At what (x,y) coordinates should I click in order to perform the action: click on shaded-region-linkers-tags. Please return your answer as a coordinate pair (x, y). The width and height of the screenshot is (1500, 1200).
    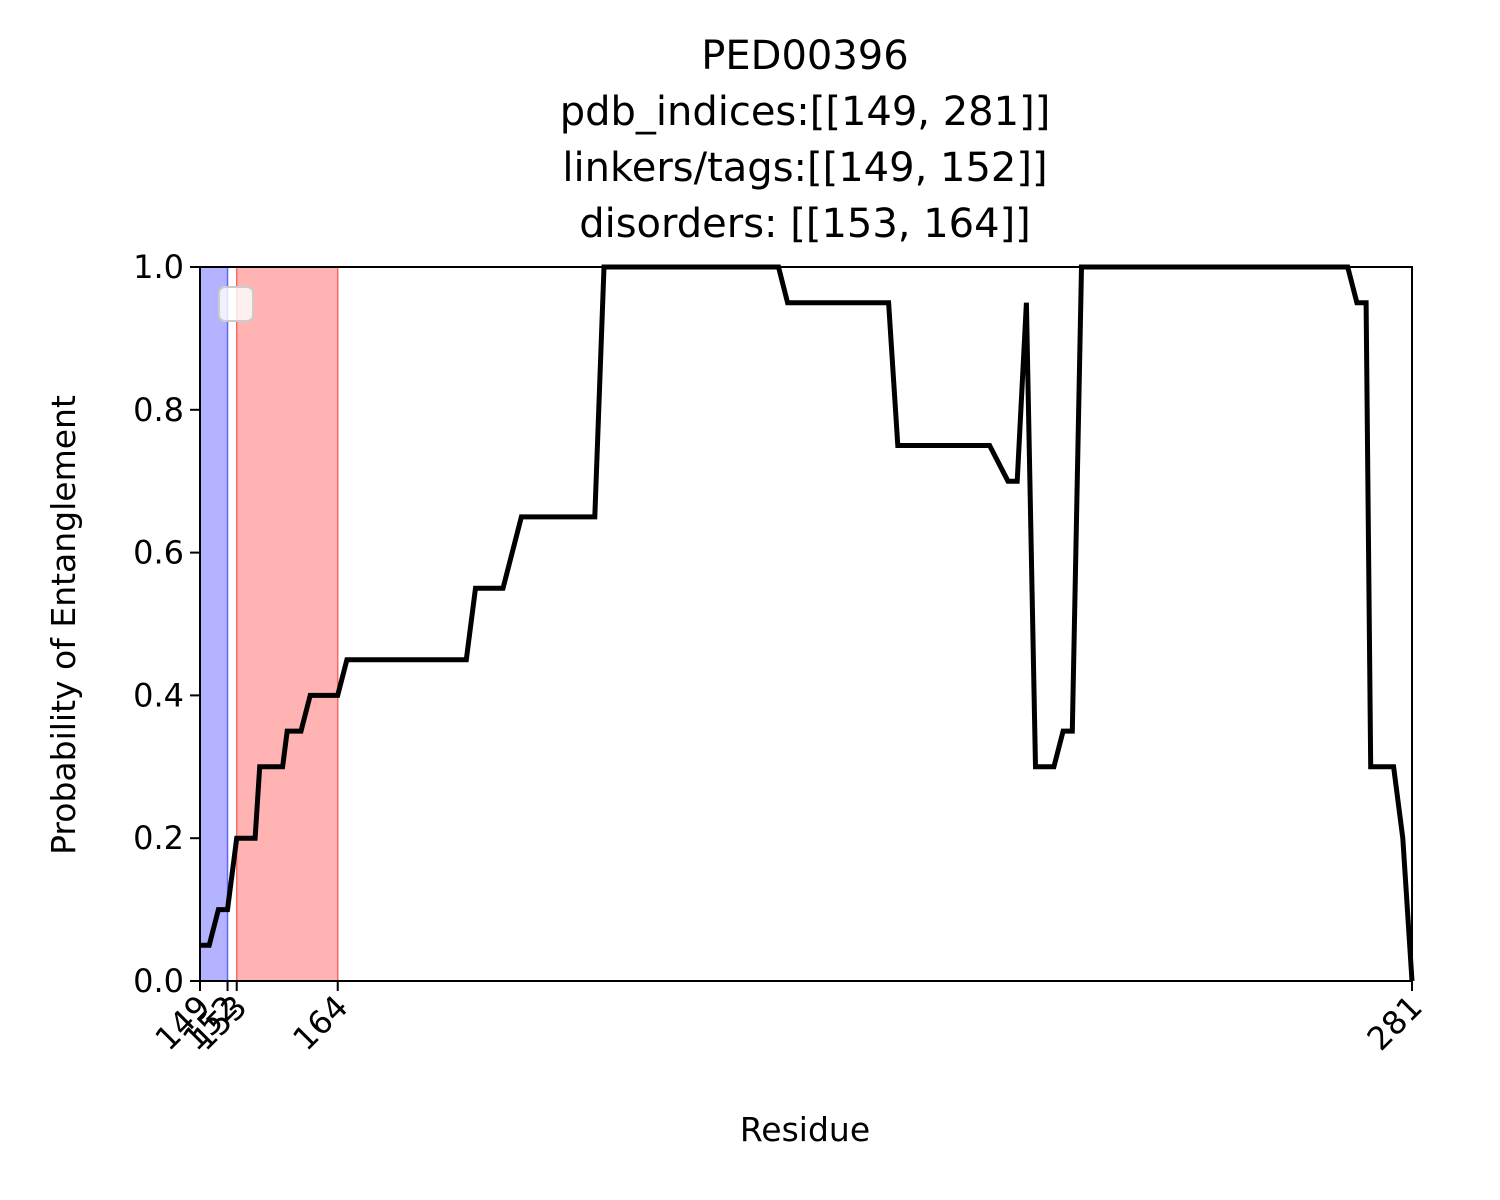
    Looking at the image, I should click on (214, 624).